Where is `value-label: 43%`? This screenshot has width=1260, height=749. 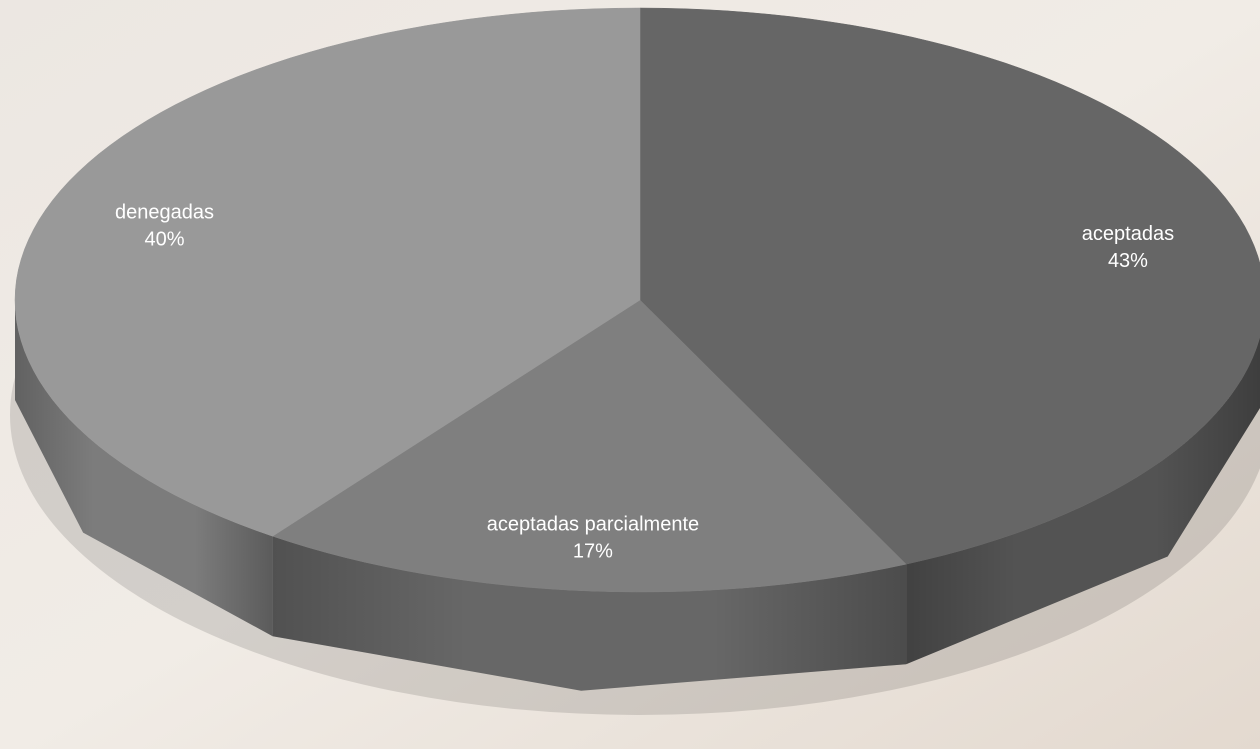 value-label: 43% is located at coordinates (1128, 261).